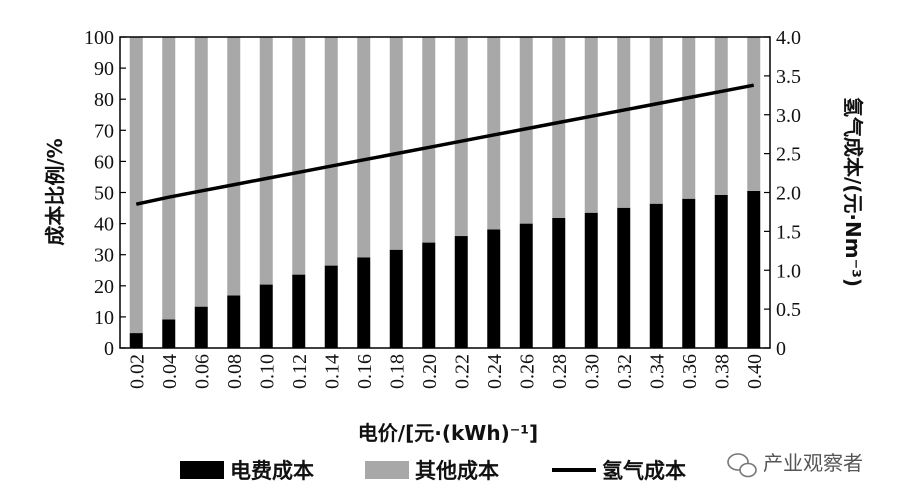 The height and width of the screenshot is (501, 900). Describe the element at coordinates (788, 271) in the screenshot. I see `y2tick-label-1.0: 1.0` at that location.